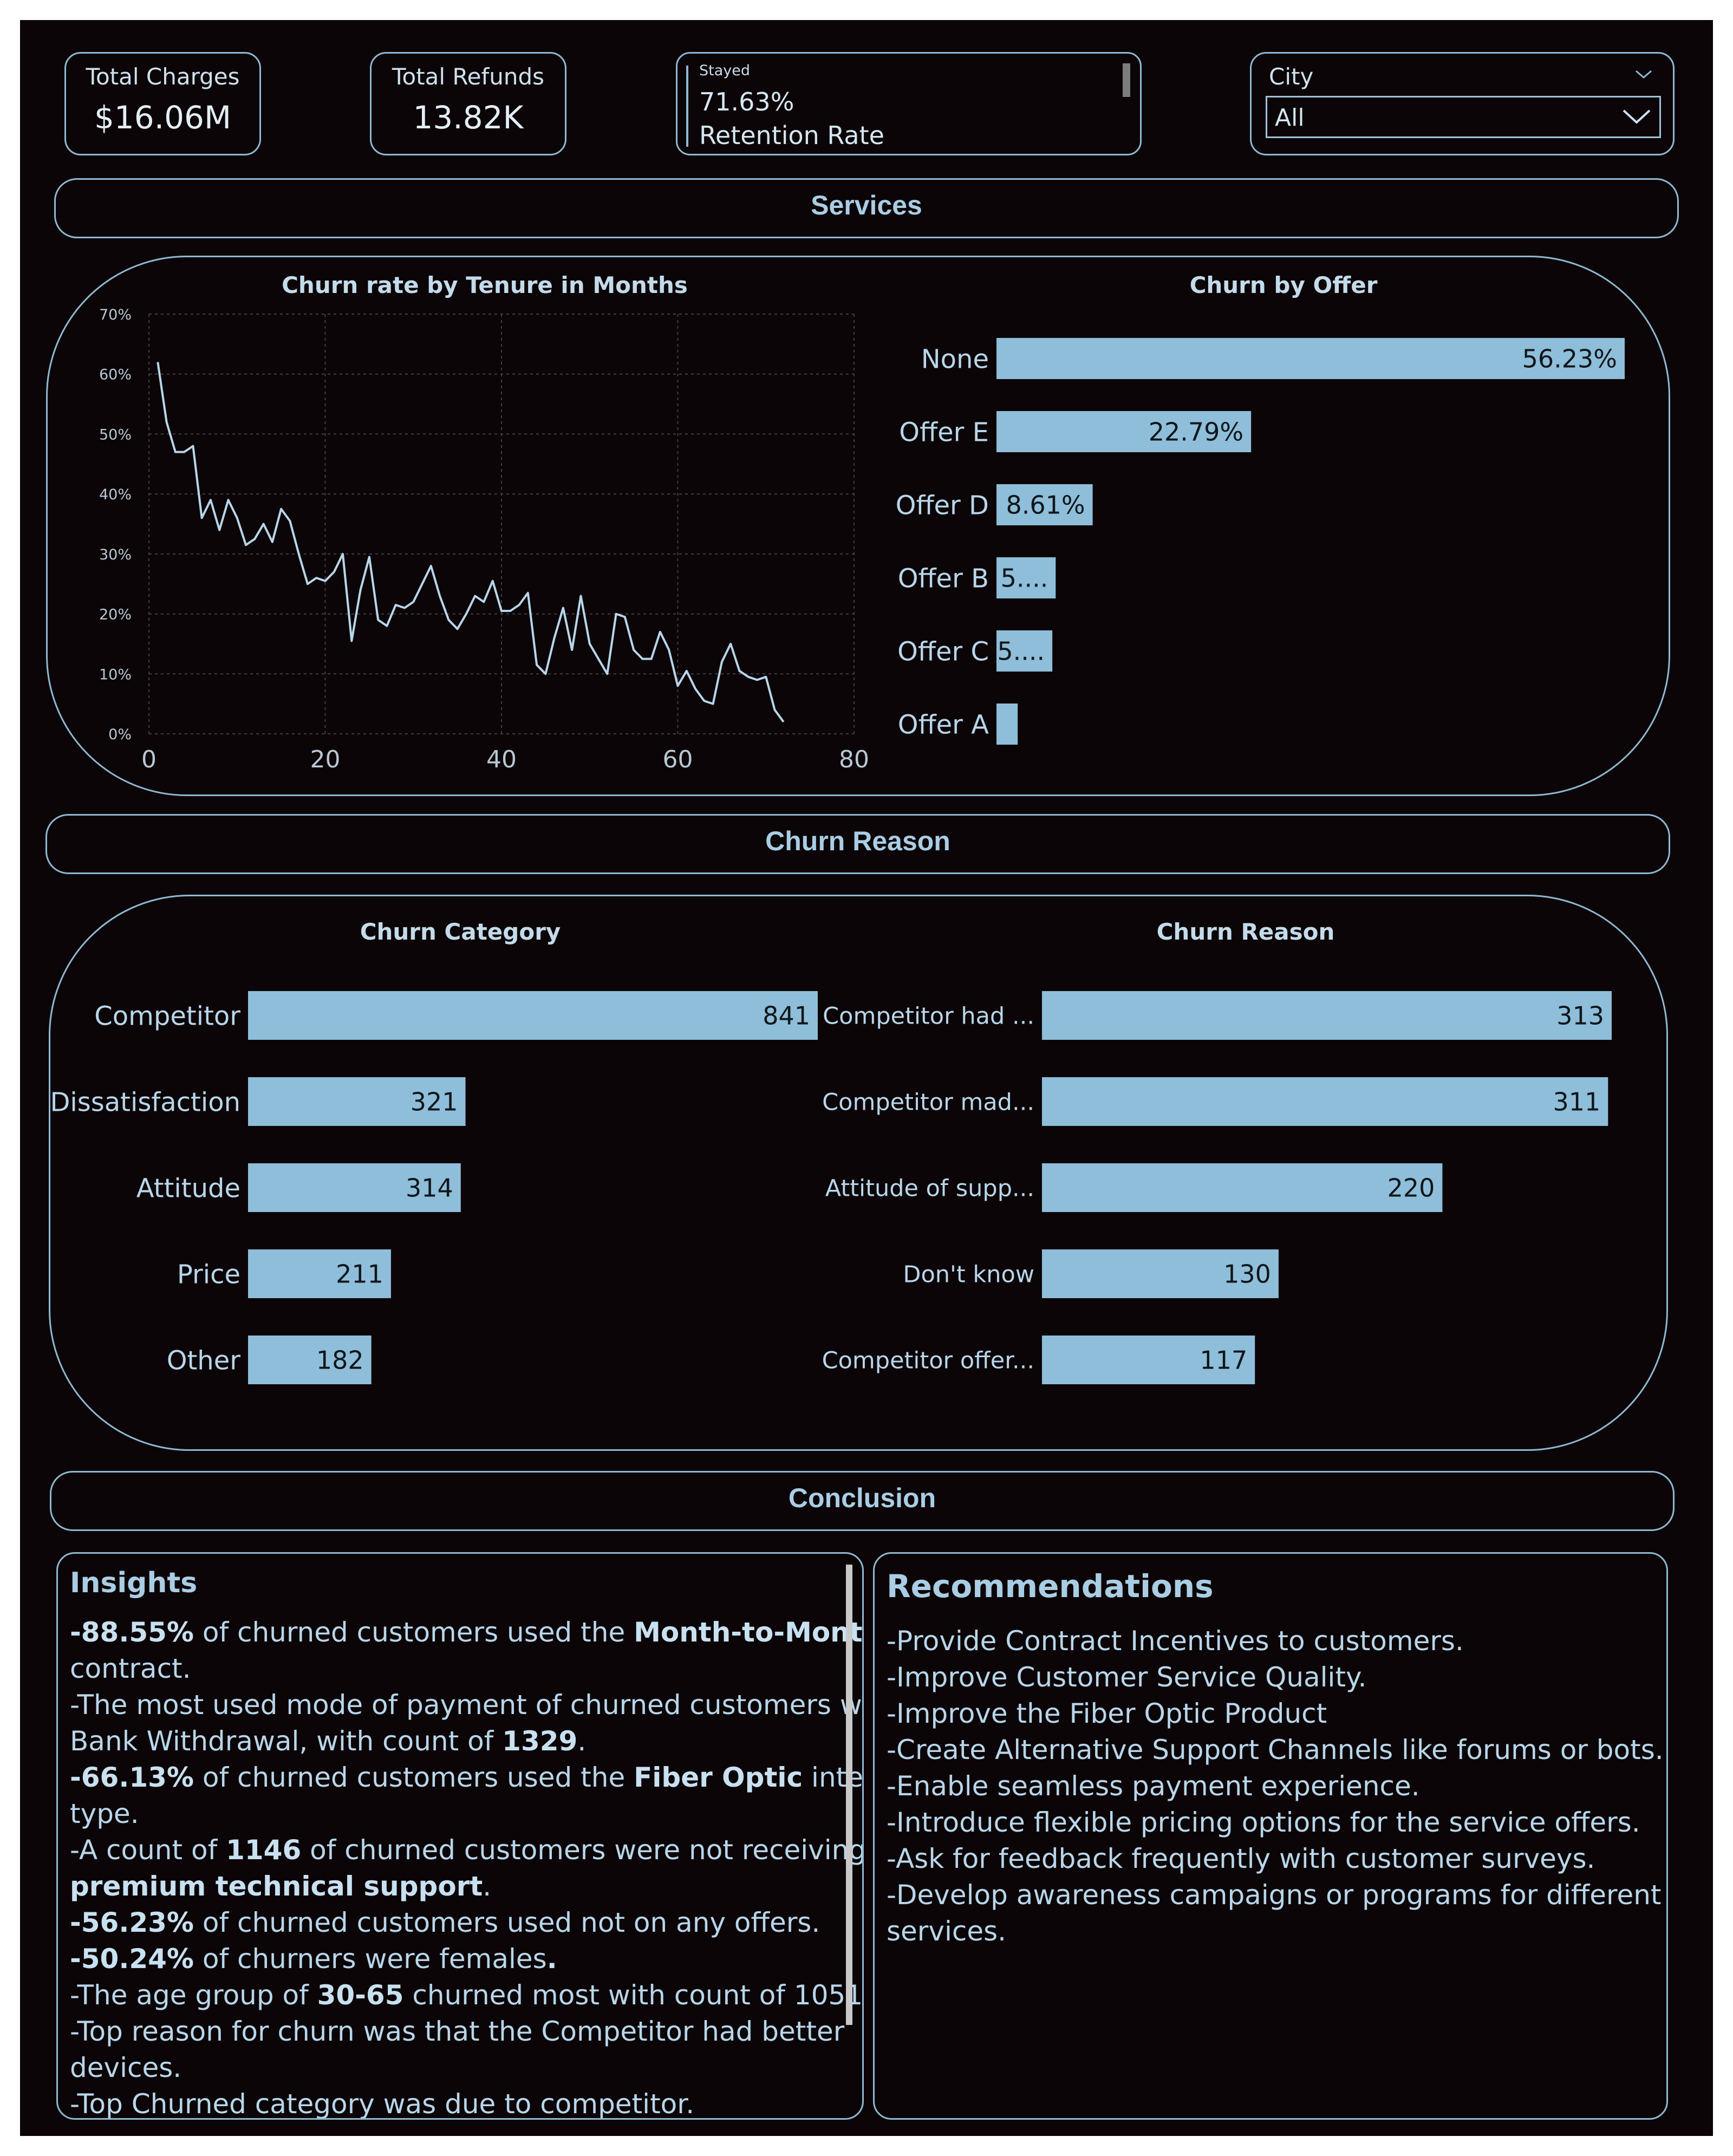 The height and width of the screenshot is (2156, 1733). Describe the element at coordinates (485, 285) in the screenshot. I see `tenure-chart-title: Churn rate by Tenure in Months` at that location.